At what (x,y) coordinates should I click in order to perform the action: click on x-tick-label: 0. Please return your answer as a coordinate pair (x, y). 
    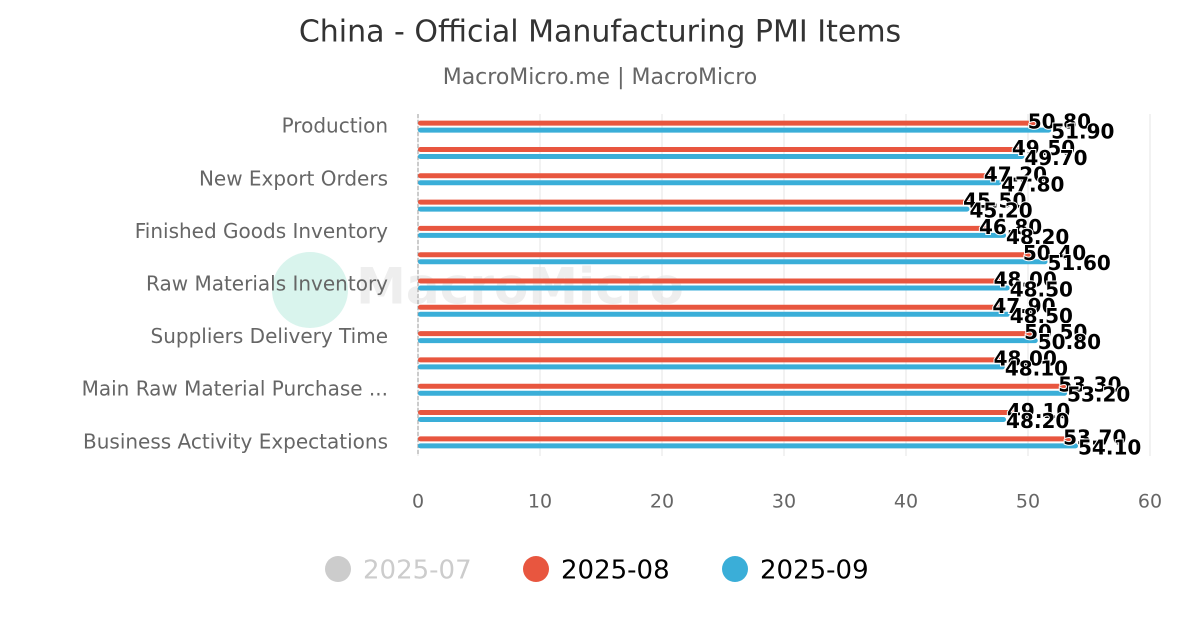
    Looking at the image, I should click on (418, 502).